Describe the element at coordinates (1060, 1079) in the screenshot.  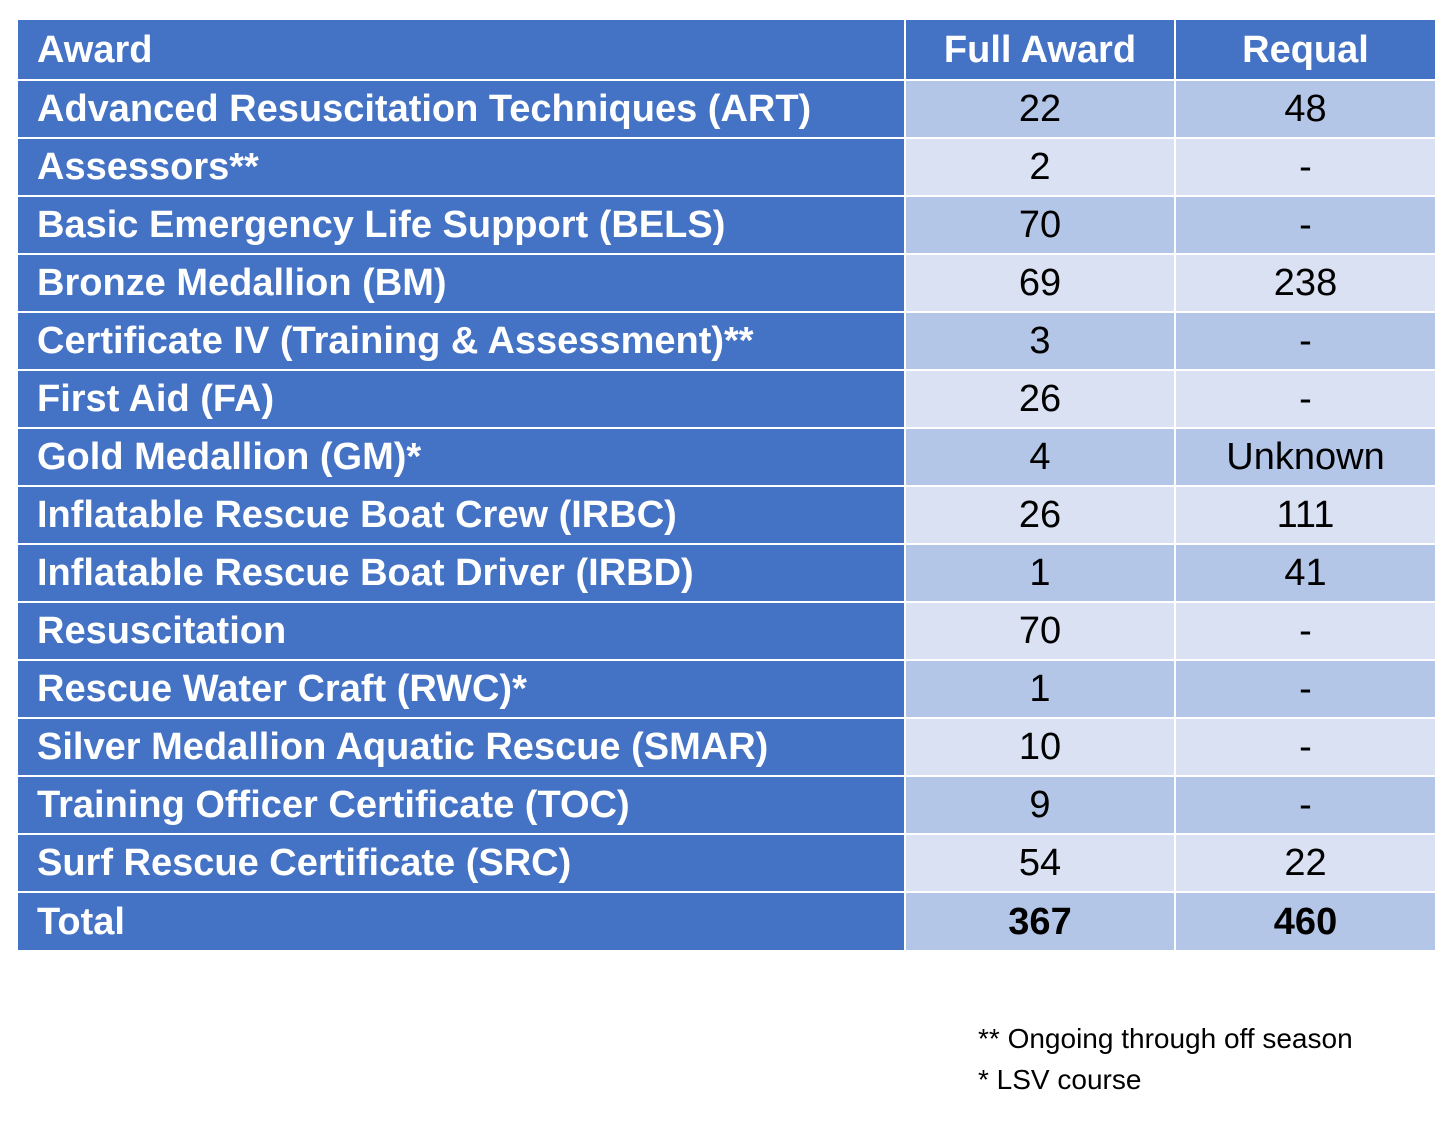
I see `footnote-lsv-course: * LSV course` at that location.